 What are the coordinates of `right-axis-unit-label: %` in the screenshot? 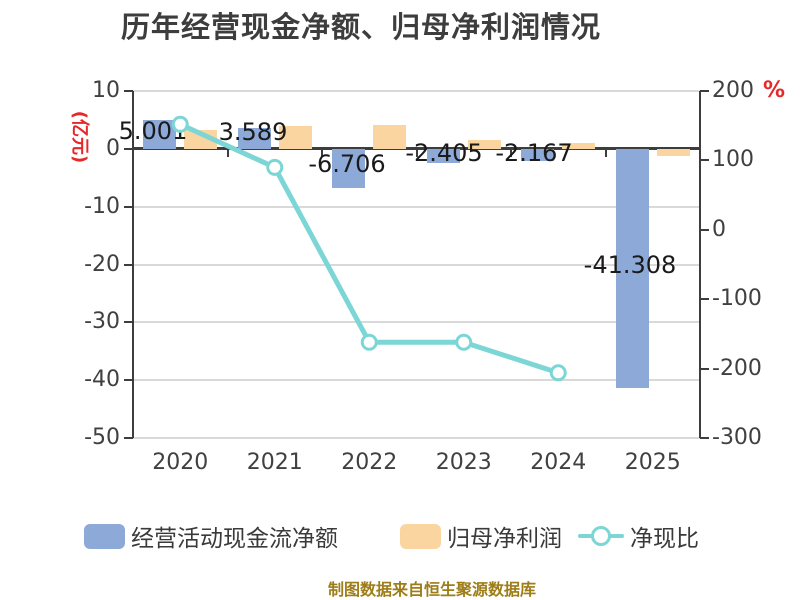 It's located at (774, 90).